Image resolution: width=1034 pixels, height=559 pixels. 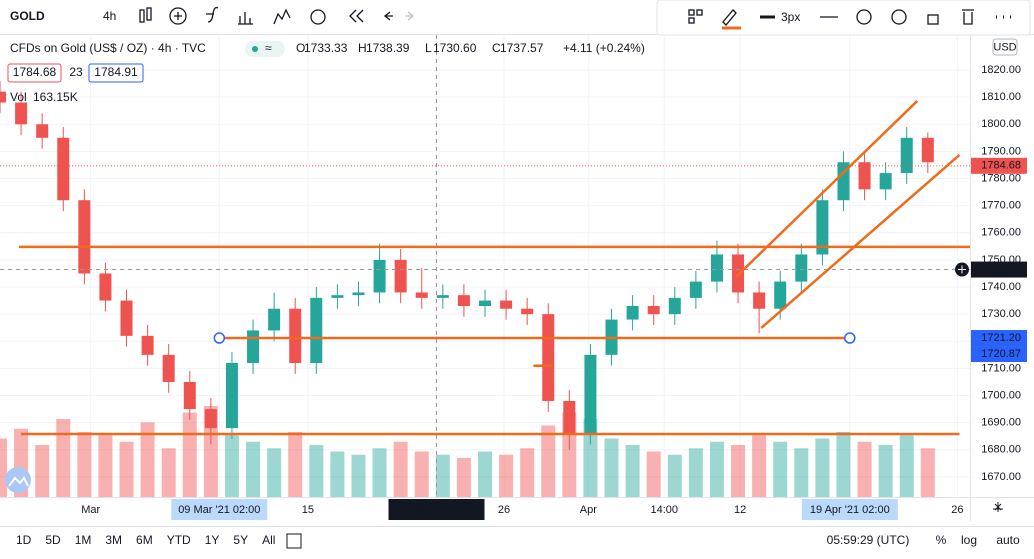 I want to click on price-tag-label: 1720.87, so click(x=1001, y=354).